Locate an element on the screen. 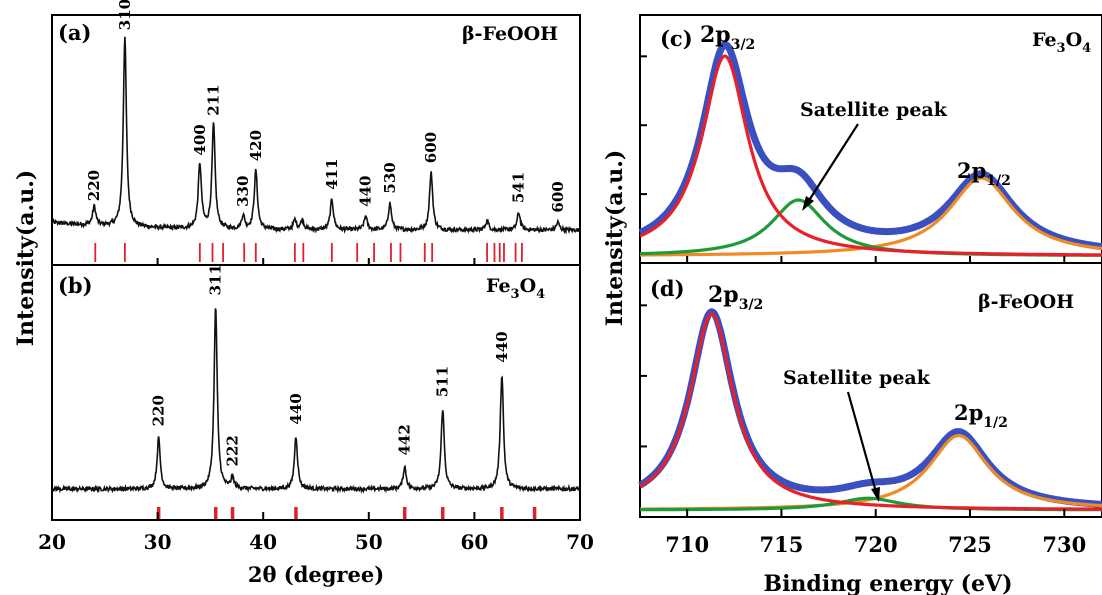 The image size is (1102, 595). xrd-xtick-label-1: 30 is located at coordinates (158, 542).